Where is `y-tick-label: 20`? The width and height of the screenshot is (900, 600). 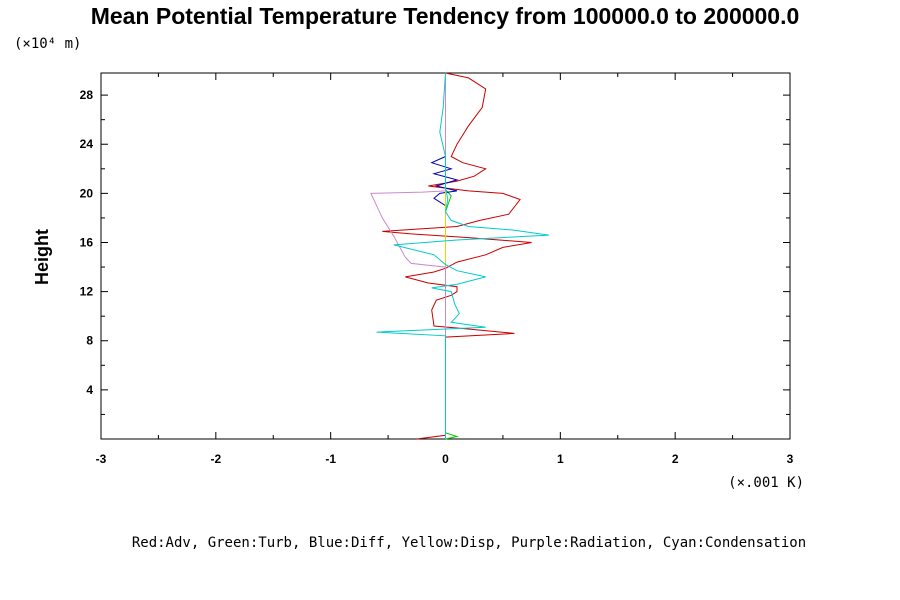 y-tick-label: 20 is located at coordinates (87, 193).